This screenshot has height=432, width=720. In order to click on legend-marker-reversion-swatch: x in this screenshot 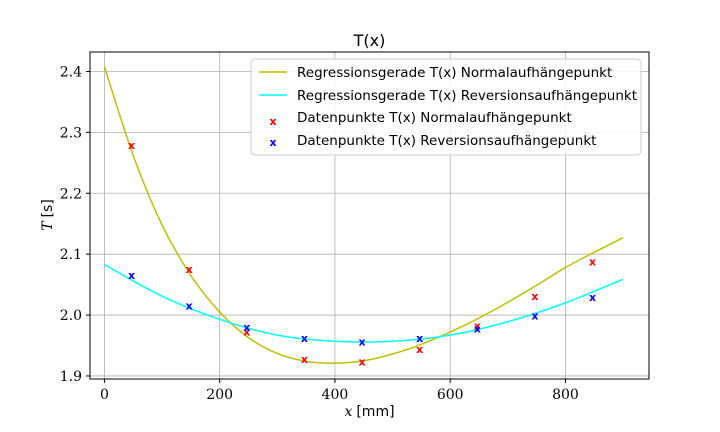, I will do `click(272, 142)`.